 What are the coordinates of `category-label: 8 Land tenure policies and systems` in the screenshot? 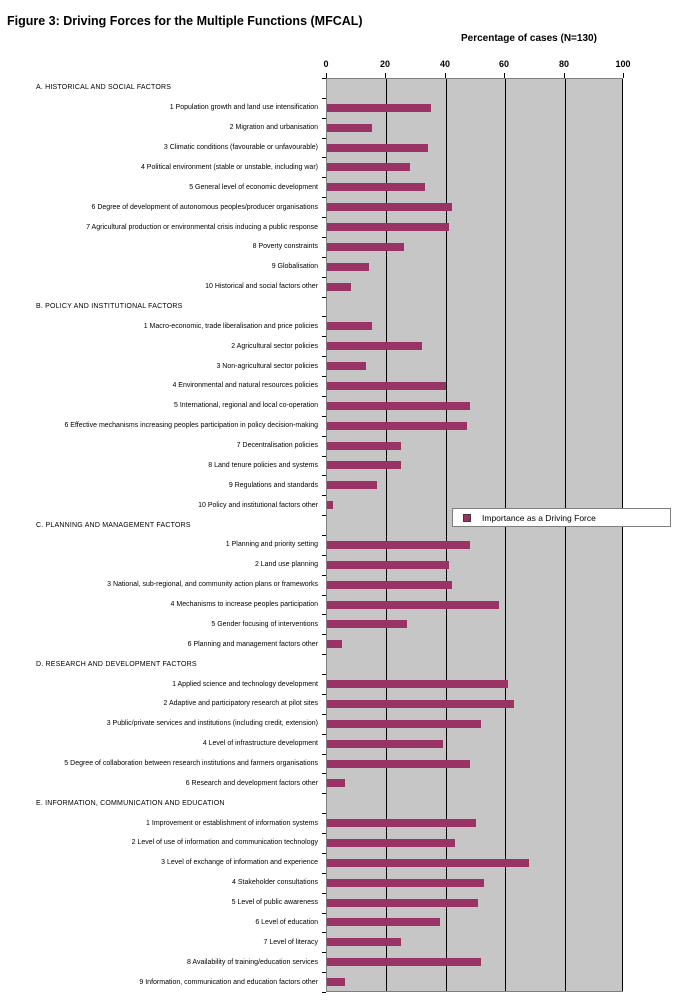 It's located at (263, 465).